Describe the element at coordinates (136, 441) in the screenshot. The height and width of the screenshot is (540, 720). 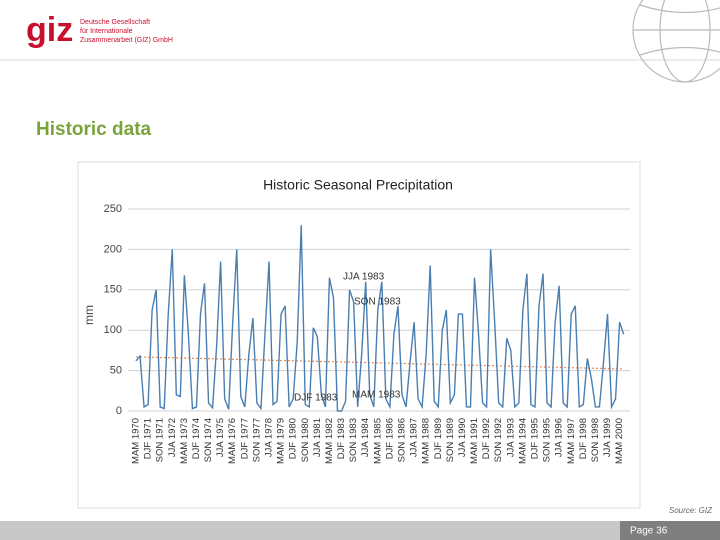
I see `x-tick-label: MAM 1970` at that location.